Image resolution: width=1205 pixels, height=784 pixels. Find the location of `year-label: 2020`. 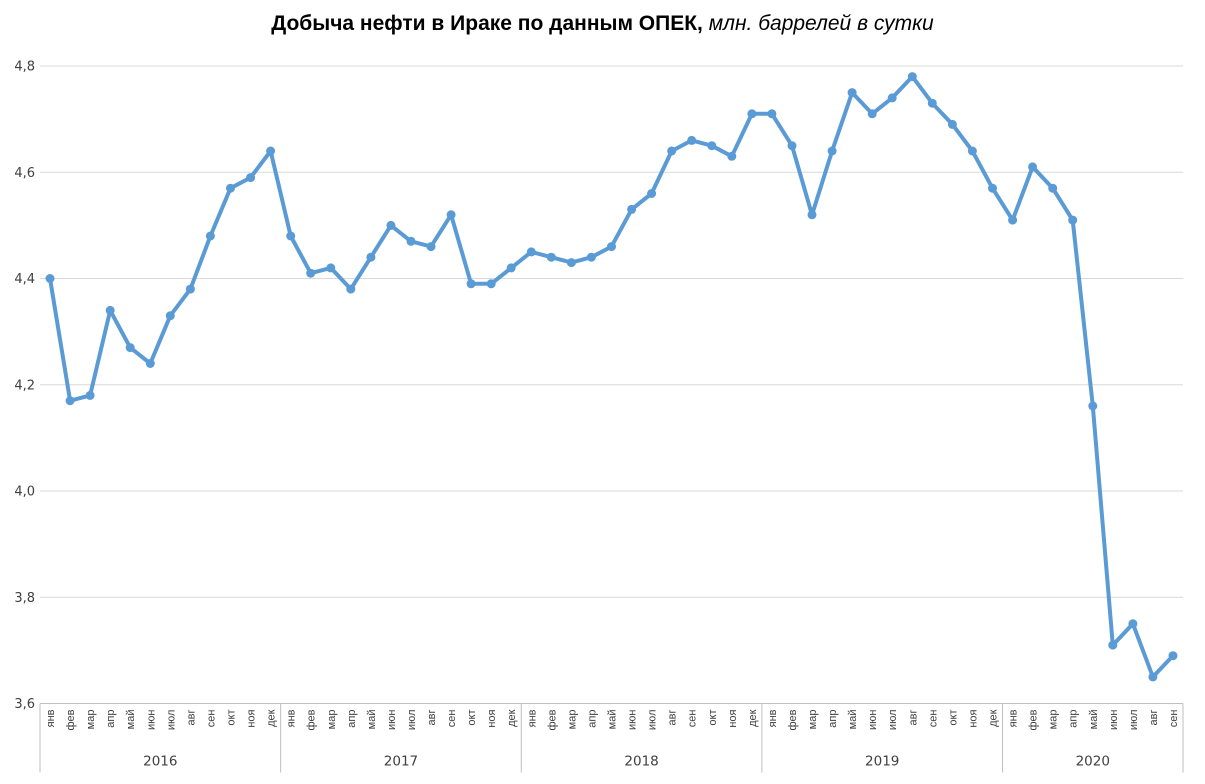

year-label: 2020 is located at coordinates (1093, 762).